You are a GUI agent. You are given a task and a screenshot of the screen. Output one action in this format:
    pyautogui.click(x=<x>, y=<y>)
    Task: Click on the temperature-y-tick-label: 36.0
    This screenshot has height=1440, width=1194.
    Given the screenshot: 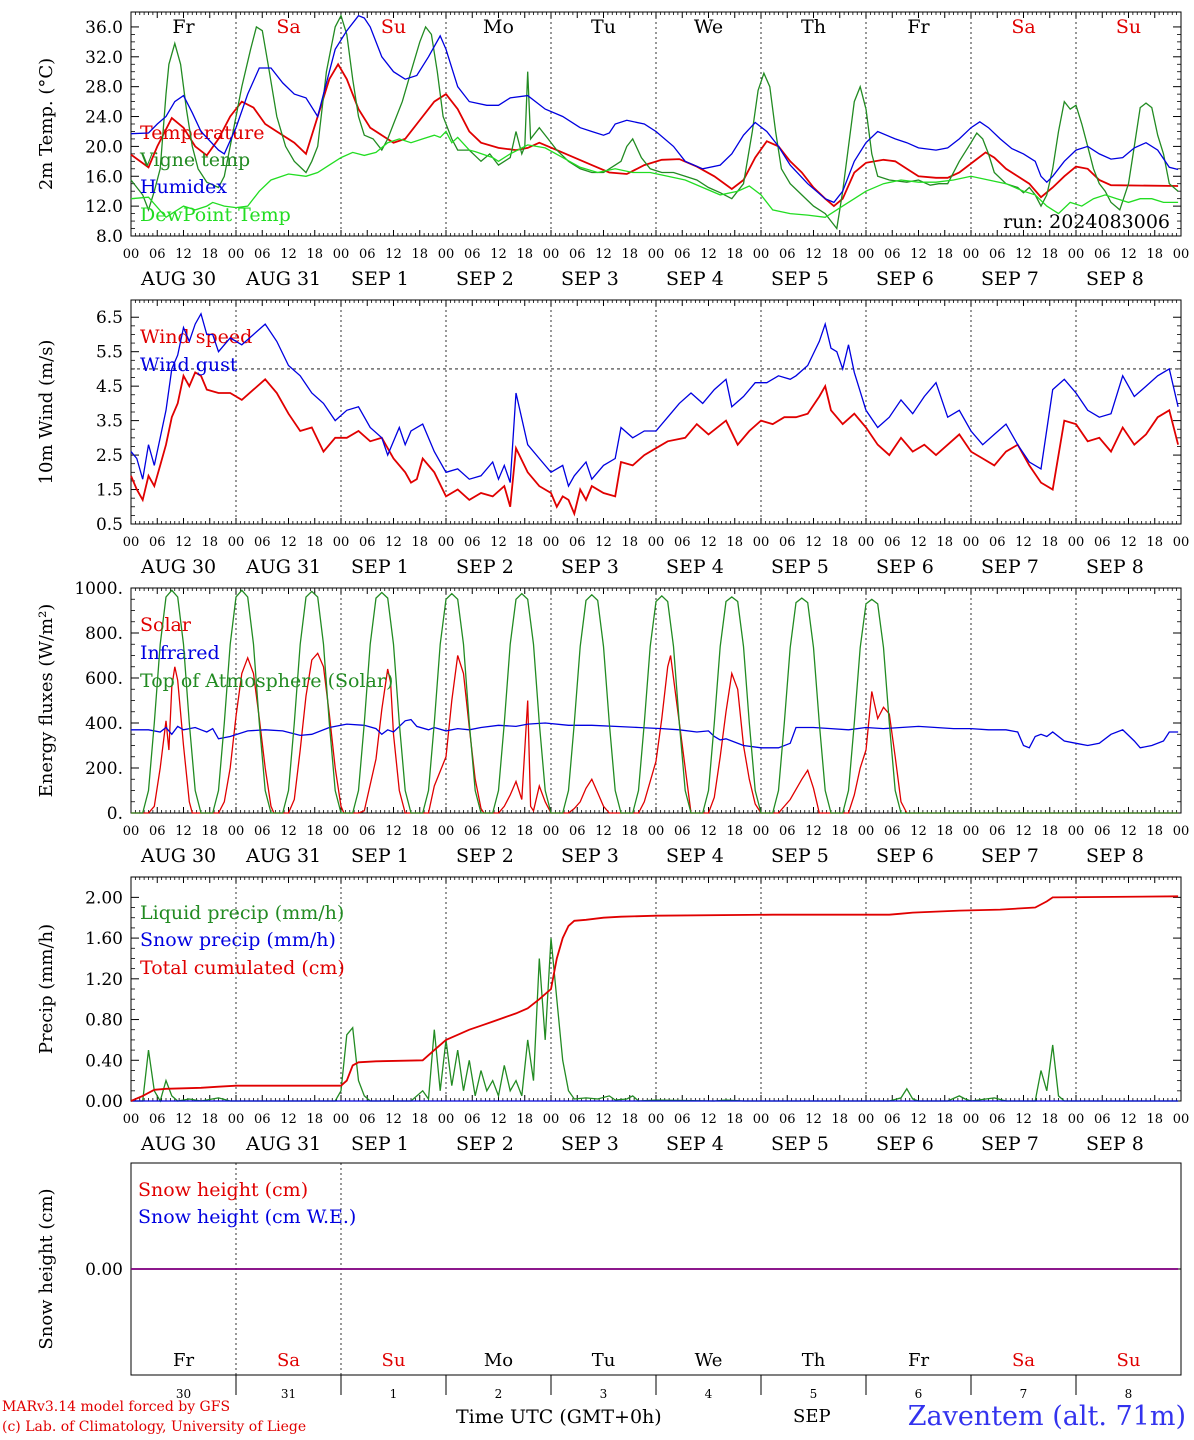 What is the action you would take?
    pyautogui.click(x=104, y=28)
    